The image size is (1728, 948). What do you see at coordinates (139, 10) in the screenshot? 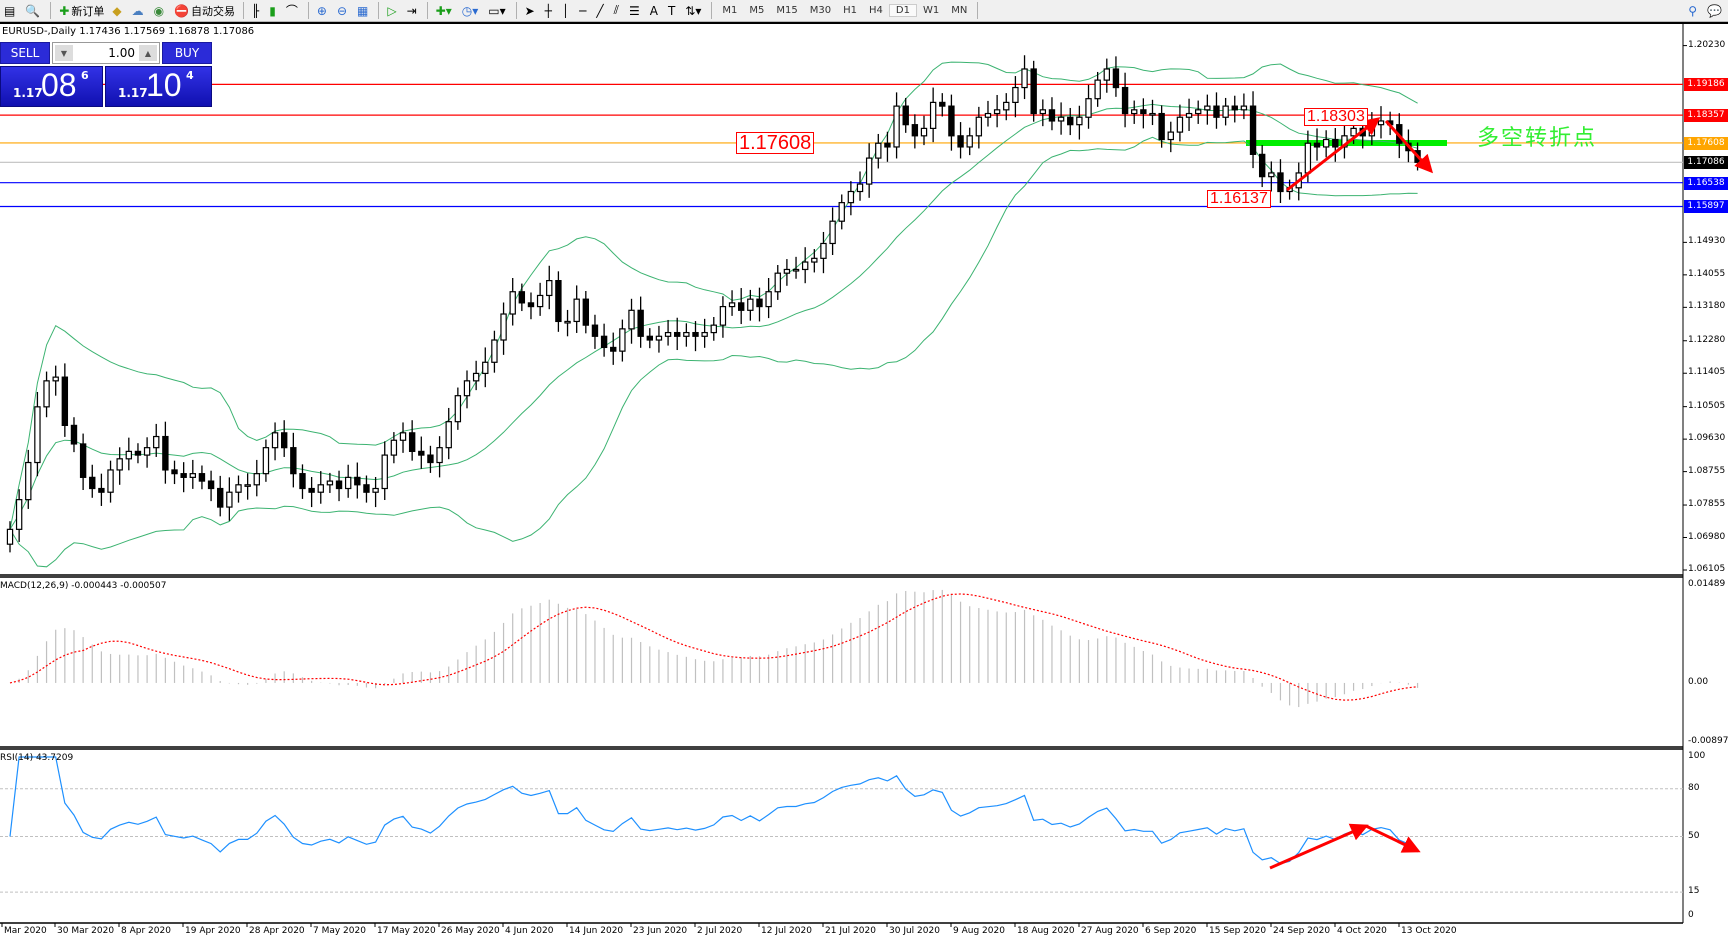
I see `navigator-button: ☁` at bounding box center [139, 10].